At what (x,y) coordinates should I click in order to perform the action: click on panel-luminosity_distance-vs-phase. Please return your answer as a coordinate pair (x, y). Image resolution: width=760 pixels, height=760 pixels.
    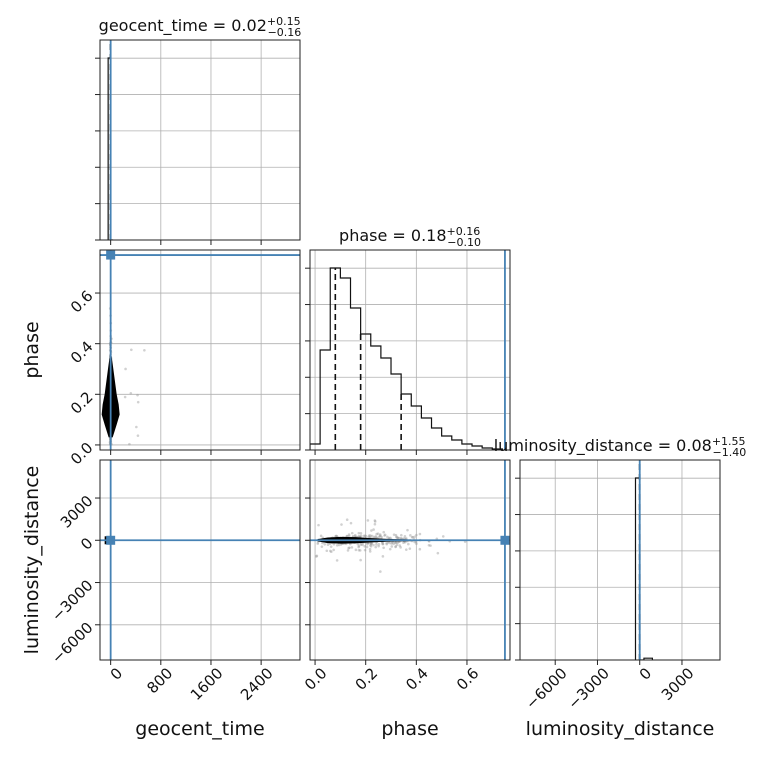
    Looking at the image, I should click on (410, 560).